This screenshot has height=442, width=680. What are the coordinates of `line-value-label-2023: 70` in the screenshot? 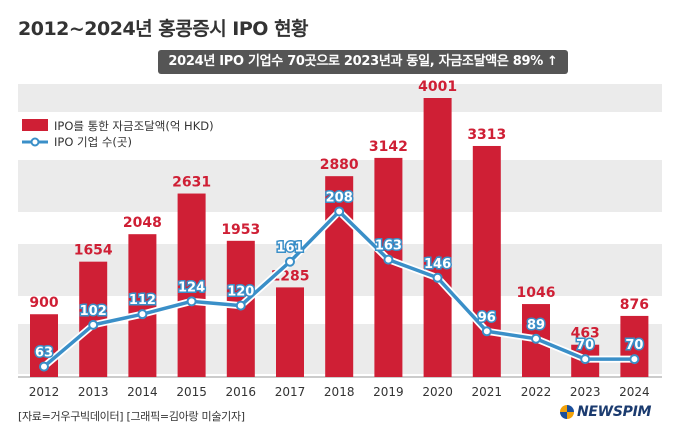 It's located at (585, 345).